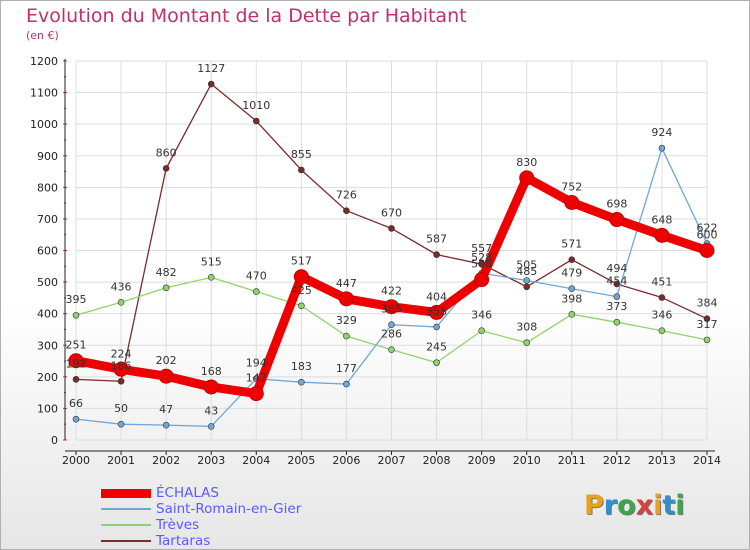 Image resolution: width=750 pixels, height=550 pixels. Describe the element at coordinates (346, 320) in the screenshot. I see `data-label-treves: 329` at that location.